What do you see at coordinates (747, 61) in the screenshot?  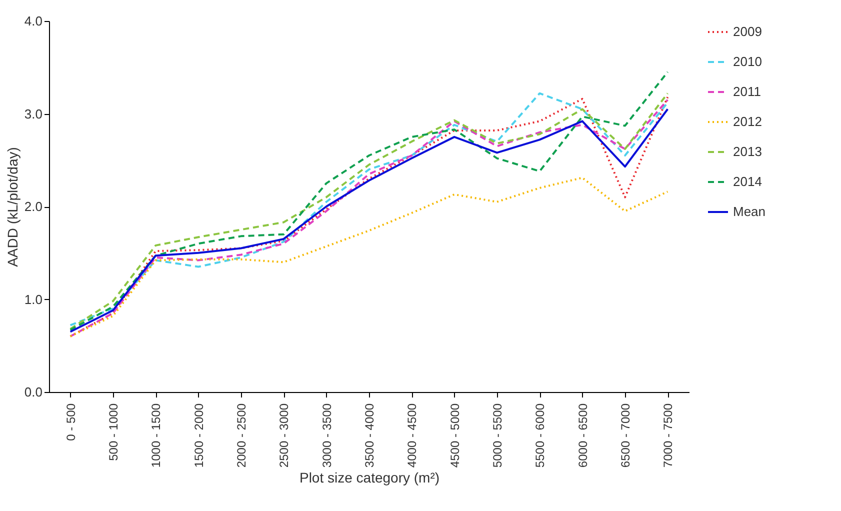 I see `legend-label: 2010` at bounding box center [747, 61].